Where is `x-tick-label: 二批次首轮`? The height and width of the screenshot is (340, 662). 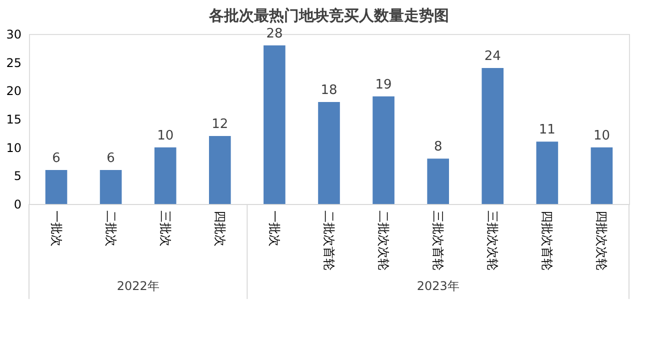
x-tick-label: 二批次首轮 is located at coordinates (329, 240).